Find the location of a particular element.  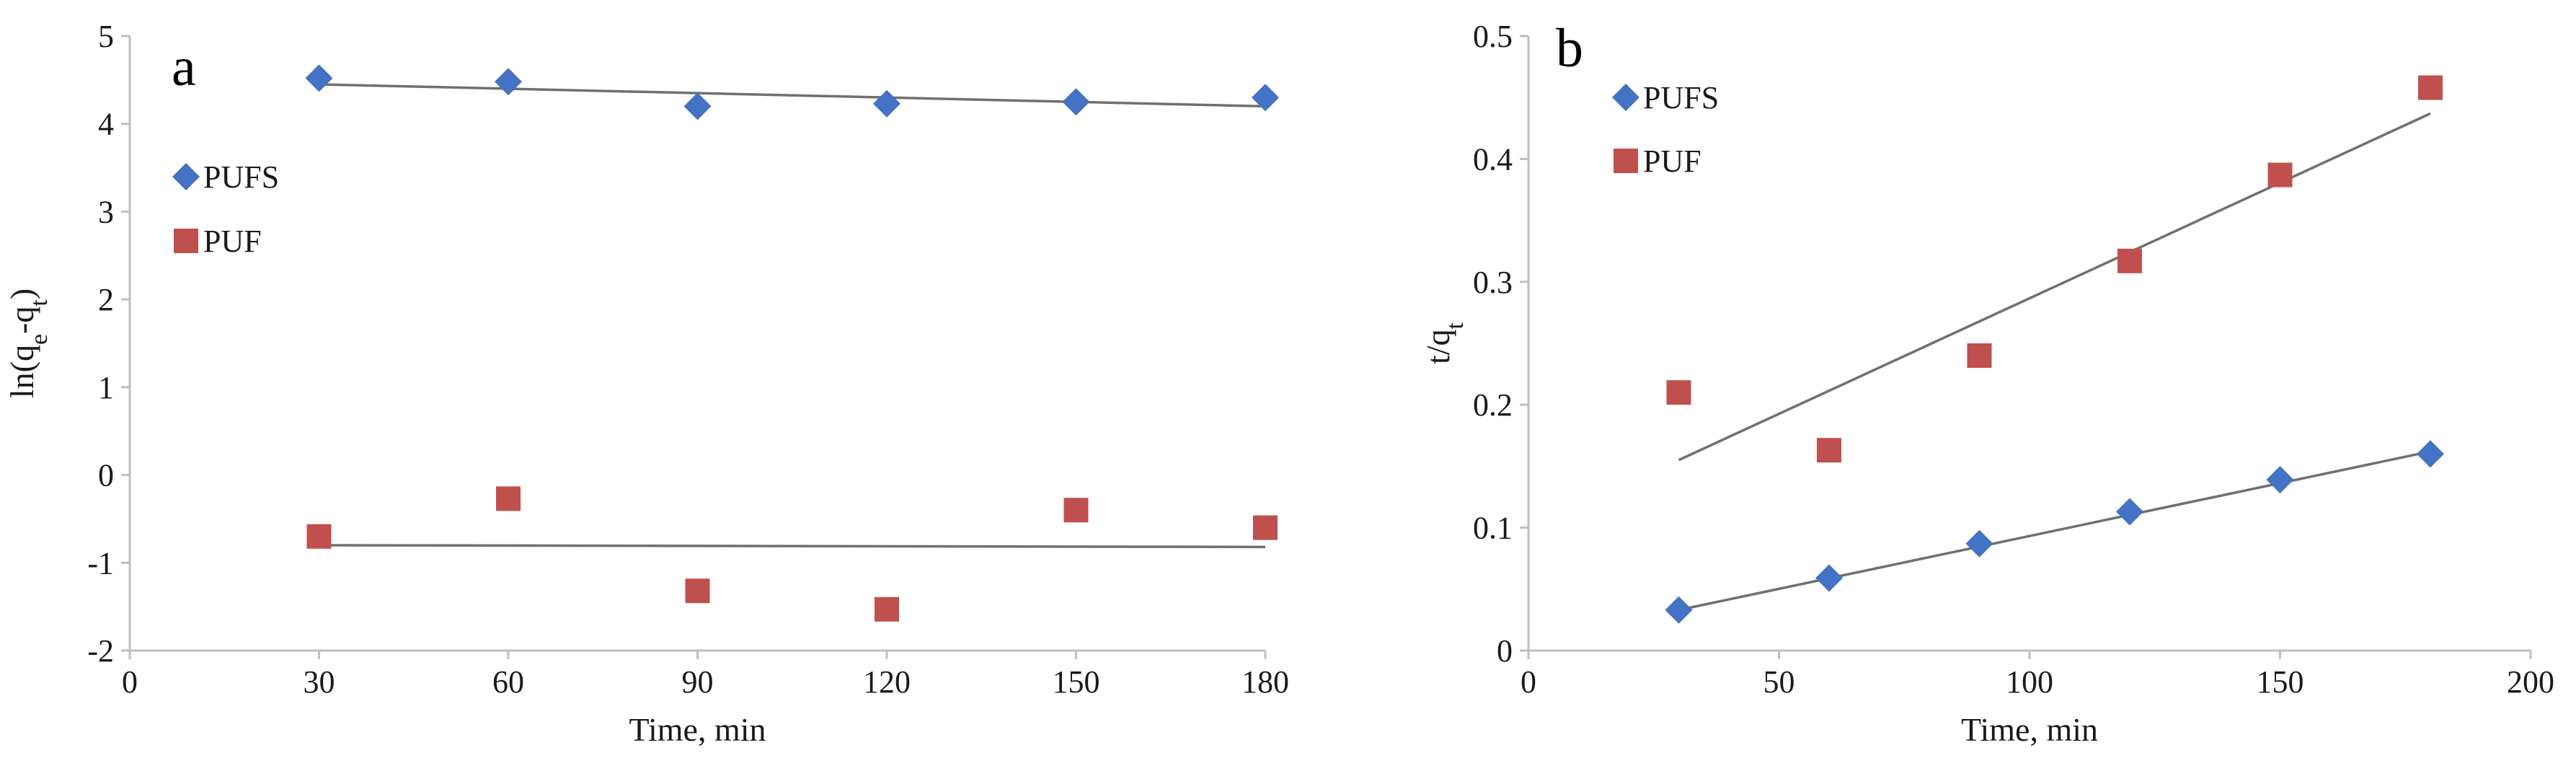

y-tick-label: 2 is located at coordinates (106, 299).